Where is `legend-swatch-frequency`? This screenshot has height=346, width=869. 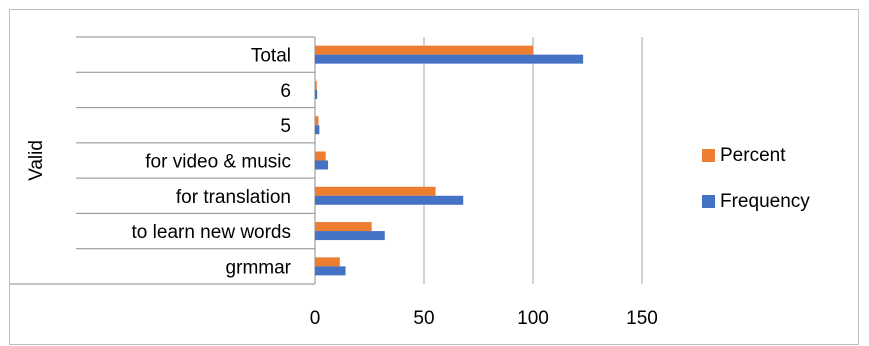
legend-swatch-frequency is located at coordinates (708, 201).